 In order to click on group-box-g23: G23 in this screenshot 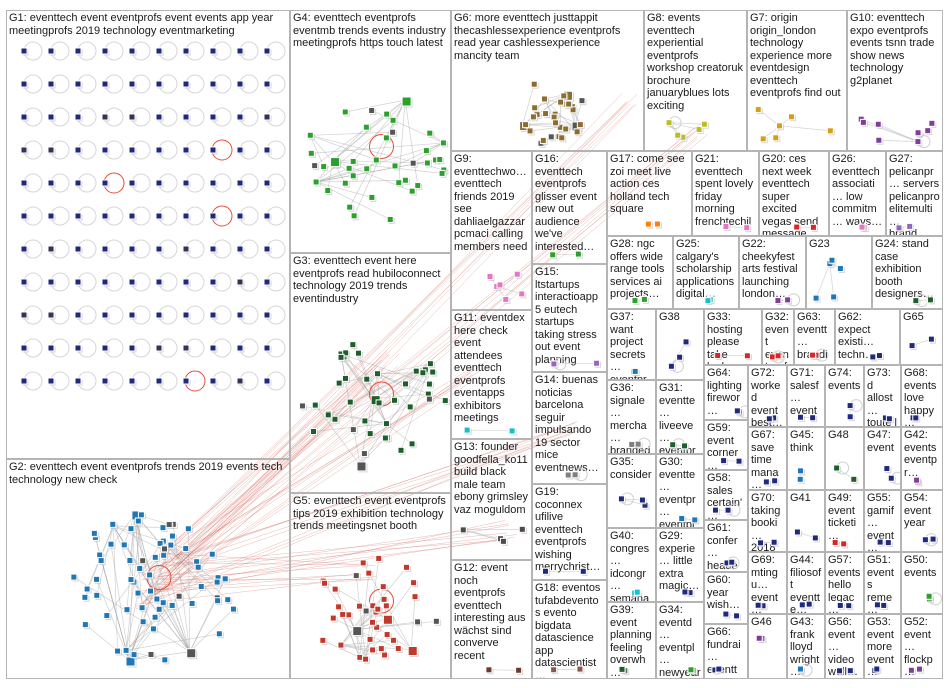, I will do `click(839, 272)`.